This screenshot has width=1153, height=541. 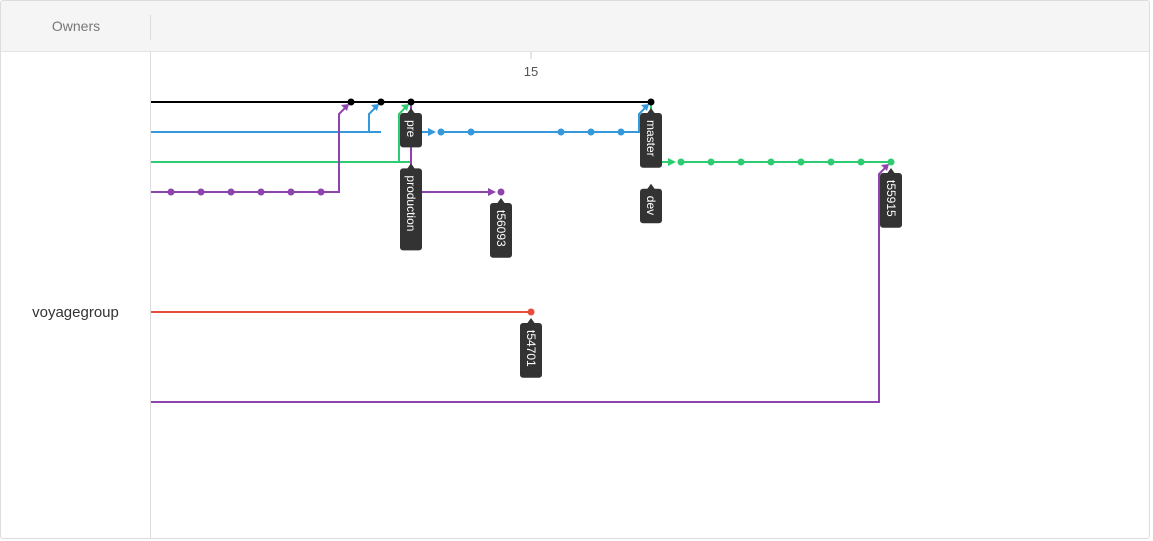 I want to click on branch-label: master, so click(x=651, y=138).